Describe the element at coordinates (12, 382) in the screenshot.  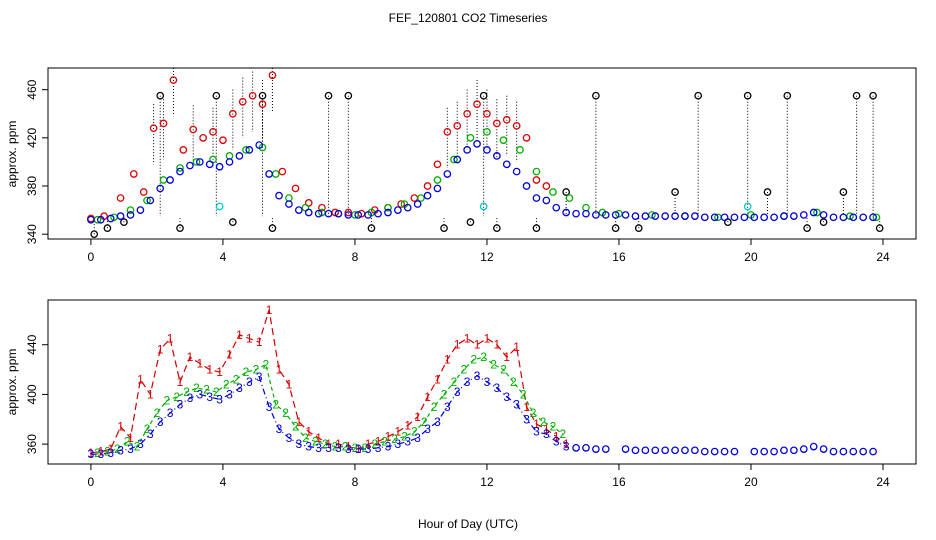
I see `bottom-y-axis-label: approx. ppm` at that location.